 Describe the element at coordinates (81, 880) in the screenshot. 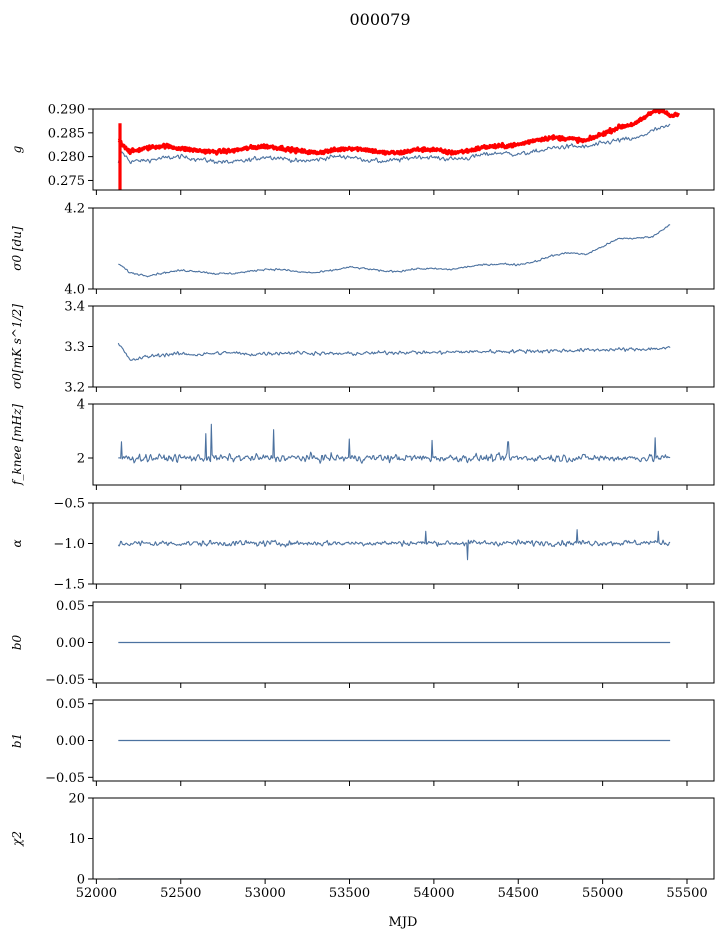

I see `y-tick-label-chi2: 0` at that location.